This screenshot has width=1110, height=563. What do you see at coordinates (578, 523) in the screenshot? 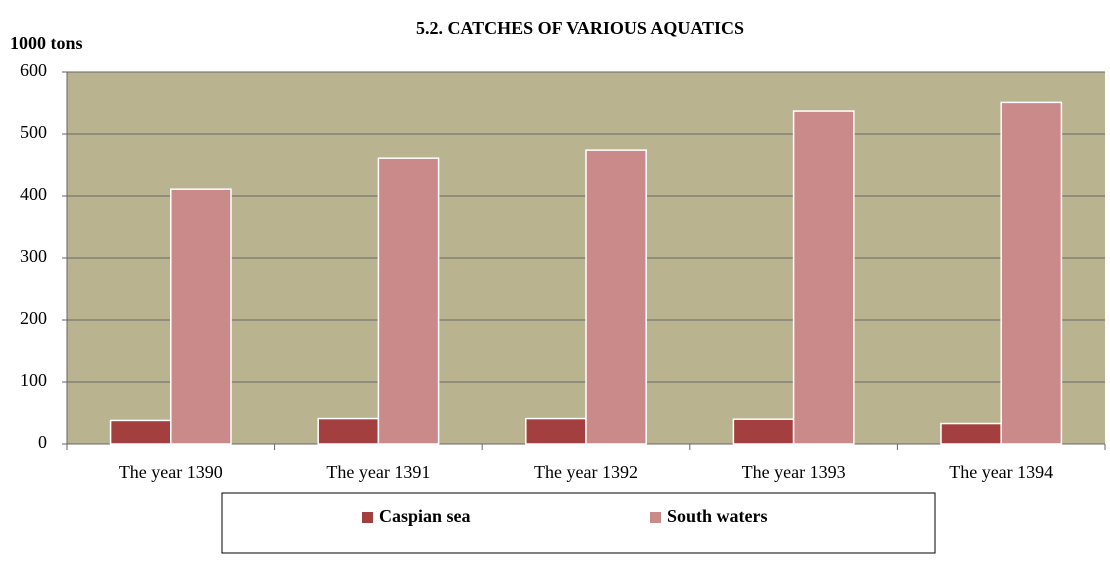
I see `legend-box` at bounding box center [578, 523].